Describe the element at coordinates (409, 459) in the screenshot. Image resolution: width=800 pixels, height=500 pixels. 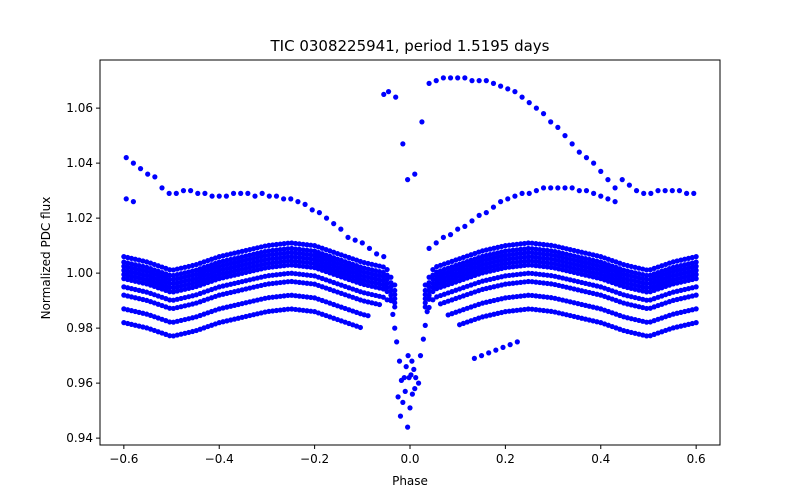
I see `x-tick-label: 0.0` at that location.